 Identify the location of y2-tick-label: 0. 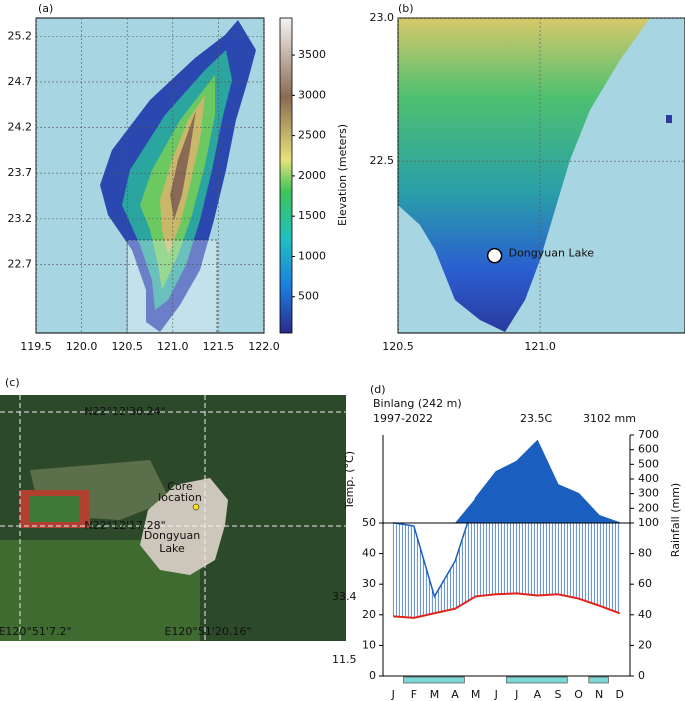
(641, 675).